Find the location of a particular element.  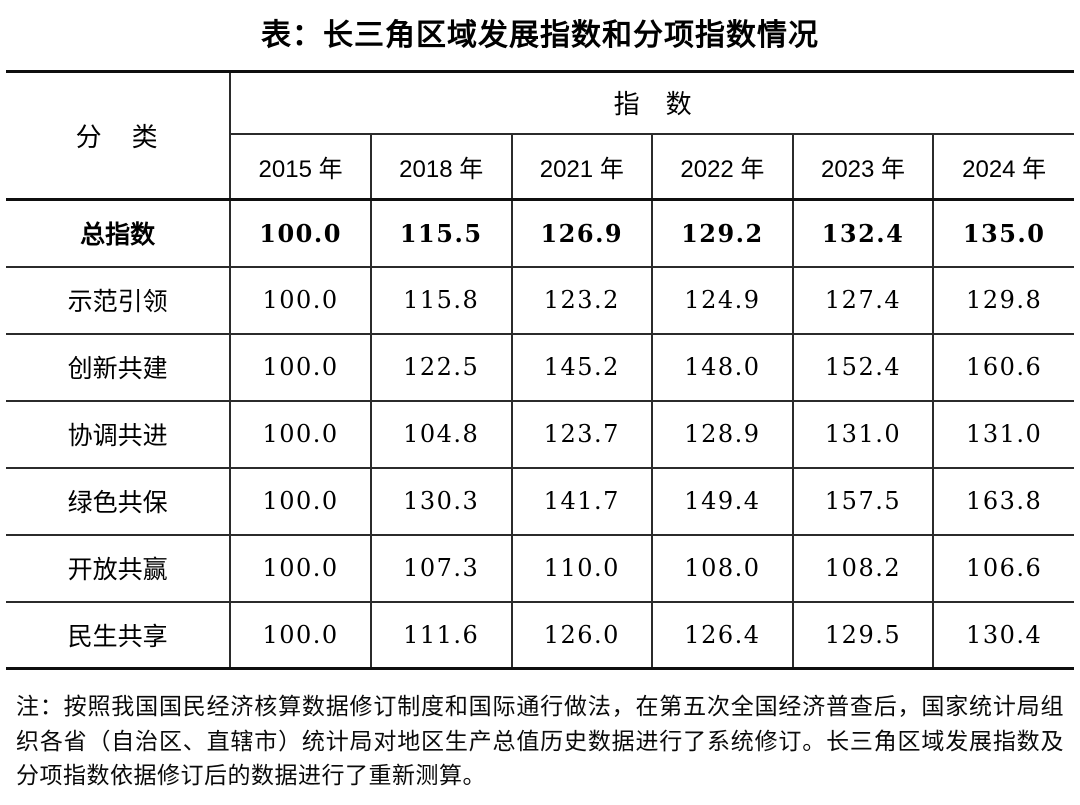

cell-value: 126.9 is located at coordinates (581, 233).